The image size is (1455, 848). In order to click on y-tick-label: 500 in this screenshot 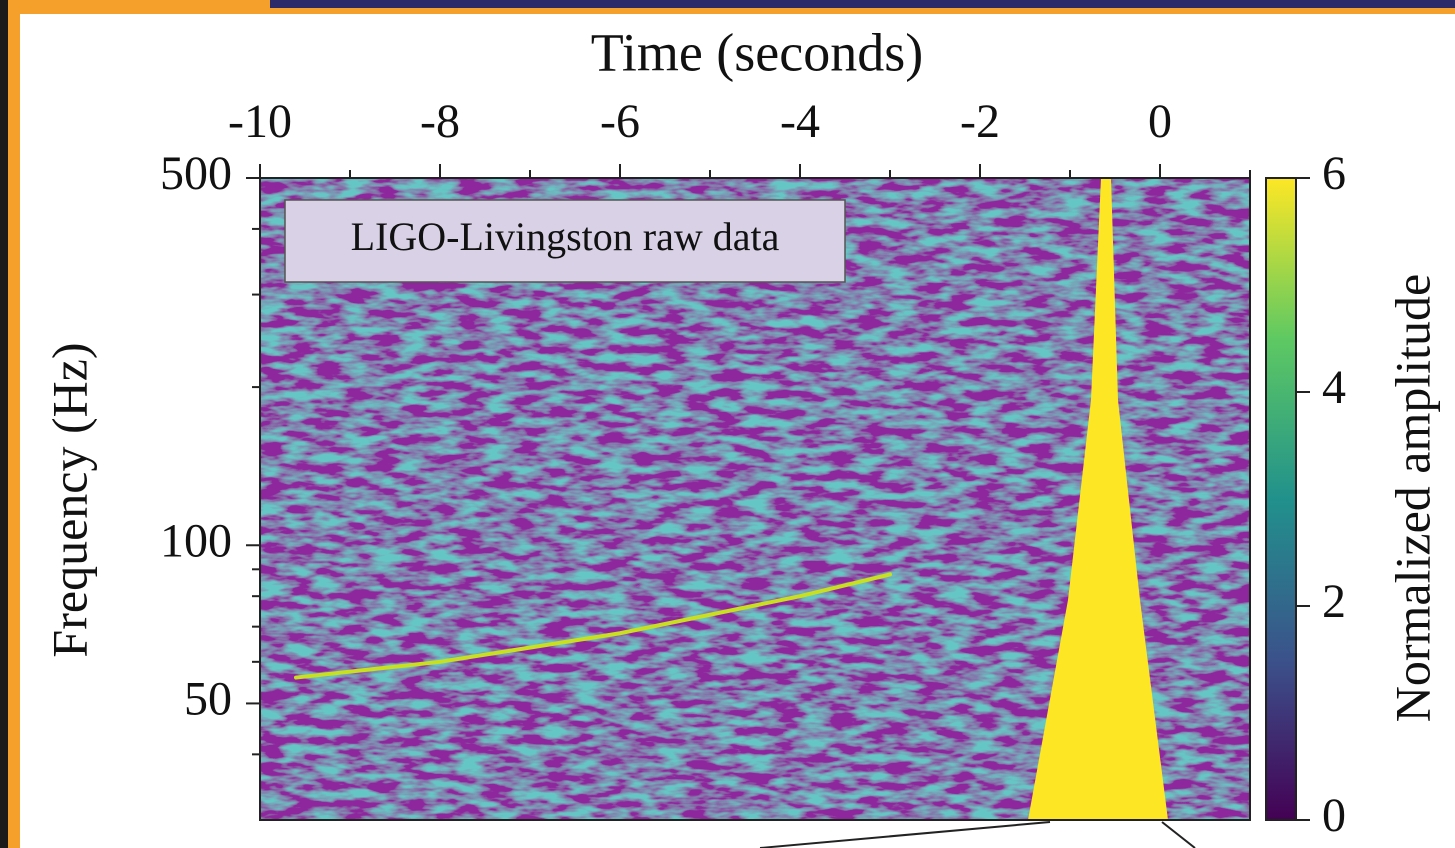, I will do `click(196, 173)`.